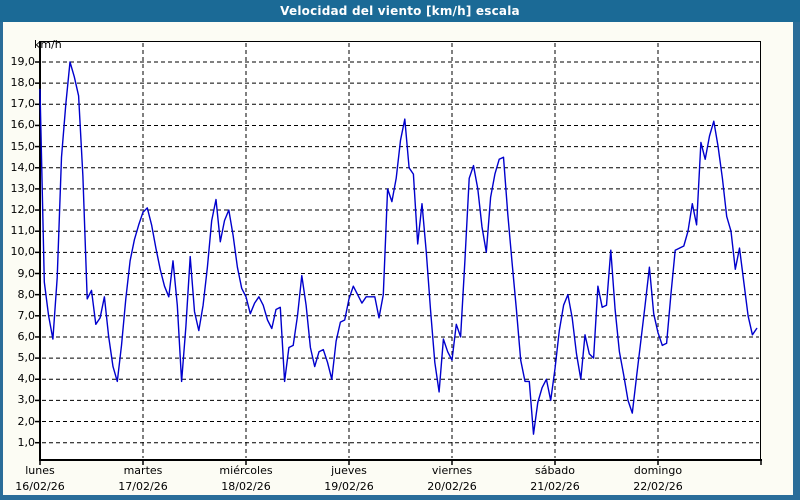 This screenshot has height=500, width=800. Describe the element at coordinates (555, 486) in the screenshot. I see `day-date: 21/02/26` at that location.